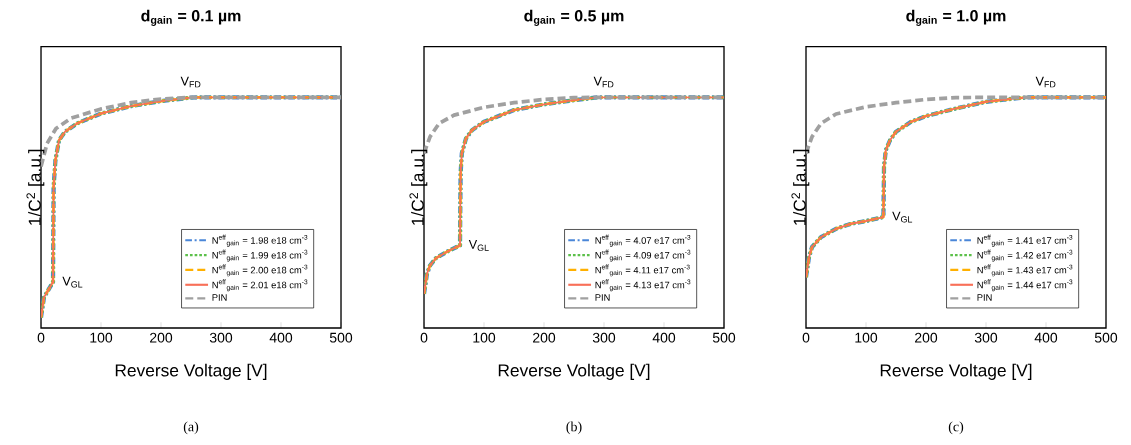 The height and width of the screenshot is (445, 1131). I want to click on legend-label: N$^{eff}$$_{gain}$ = 2.01 e18 cm$^{-3}$, so click(260, 285).